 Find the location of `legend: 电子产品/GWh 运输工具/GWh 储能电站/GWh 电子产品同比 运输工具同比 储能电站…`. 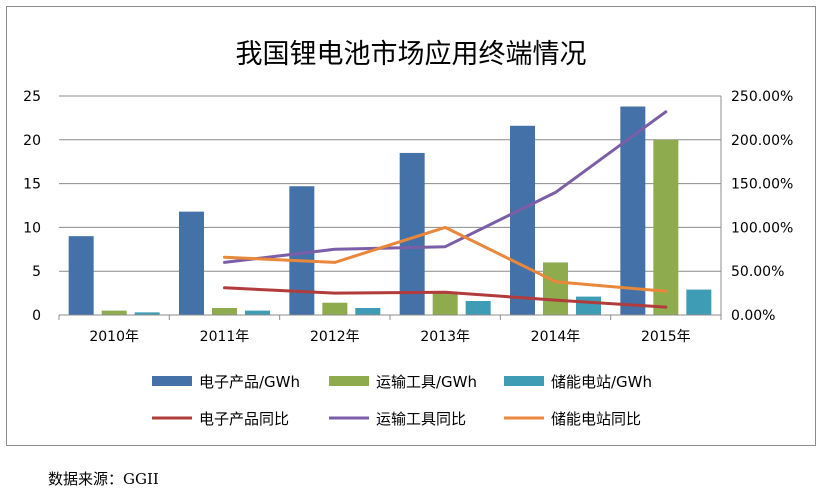

legend: 电子产品/GWh 运输工具/GWh 储能电站/GWh 电子产品同比 运输工具同比 储能电站… is located at coordinates (402, 400).